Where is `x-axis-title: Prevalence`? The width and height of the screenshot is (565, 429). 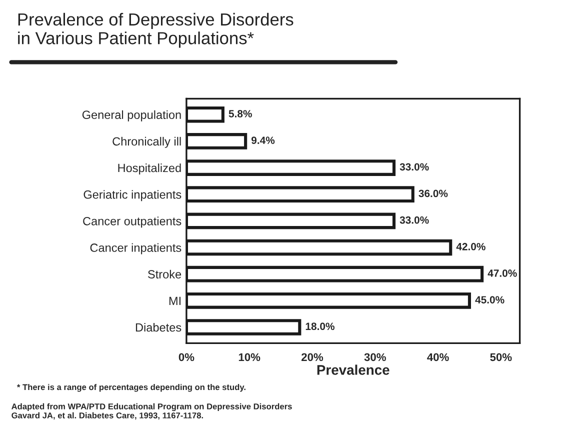 x-axis-title: Prevalence is located at coordinates (353, 369).